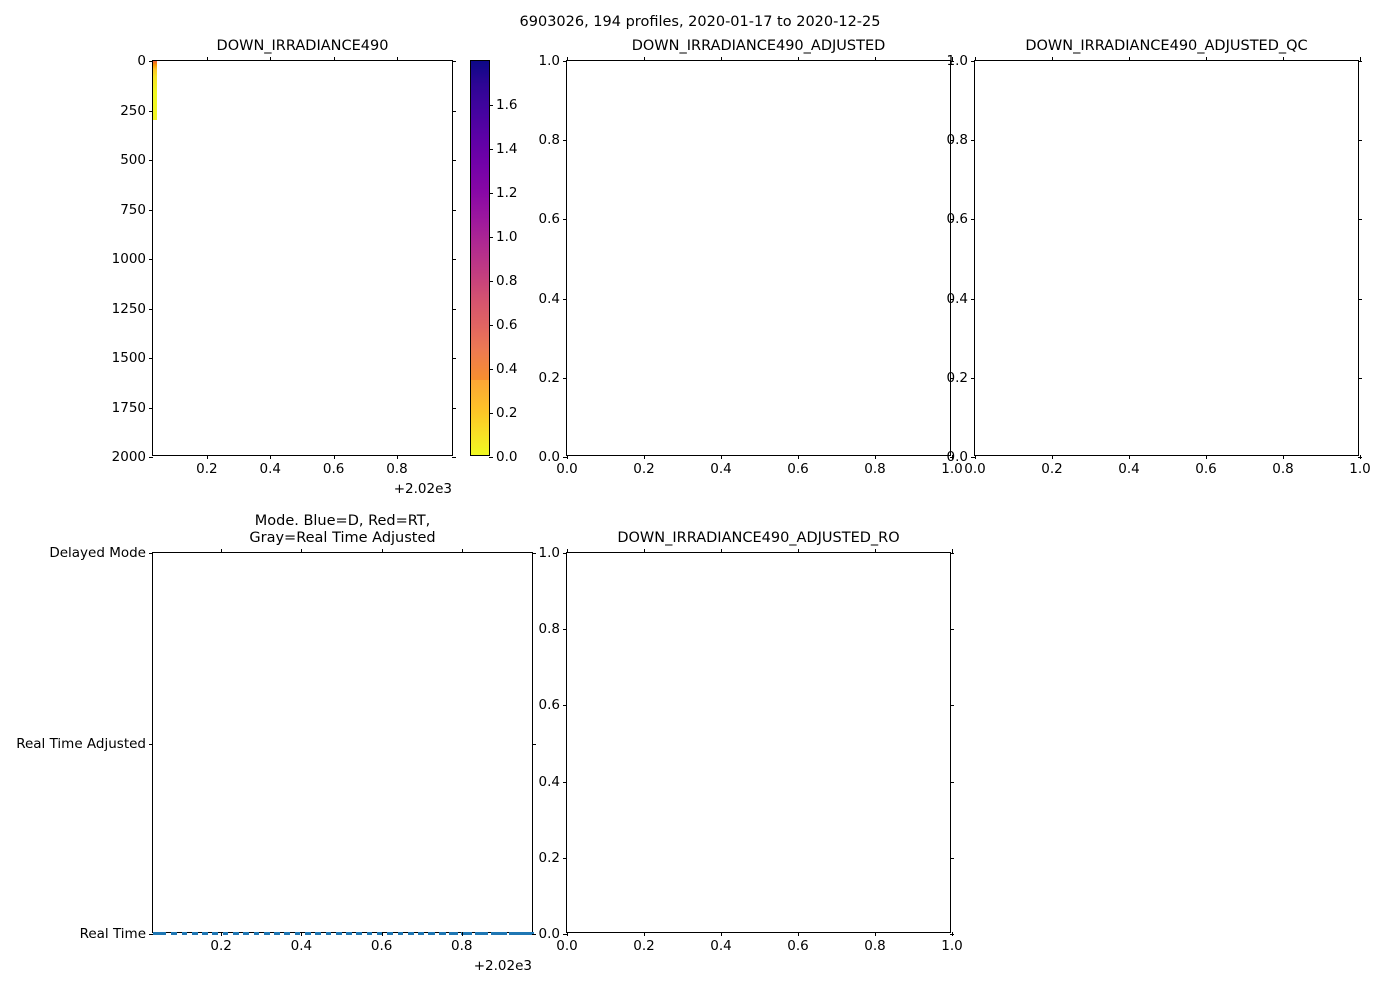 This screenshot has width=1400, height=1000. What do you see at coordinates (1166, 46) in the screenshot?
I see `axes-title-down-irradiance490-adjusted-qc: DOWN_IRRADIANCE490_ADJUSTED_QC` at bounding box center [1166, 46].